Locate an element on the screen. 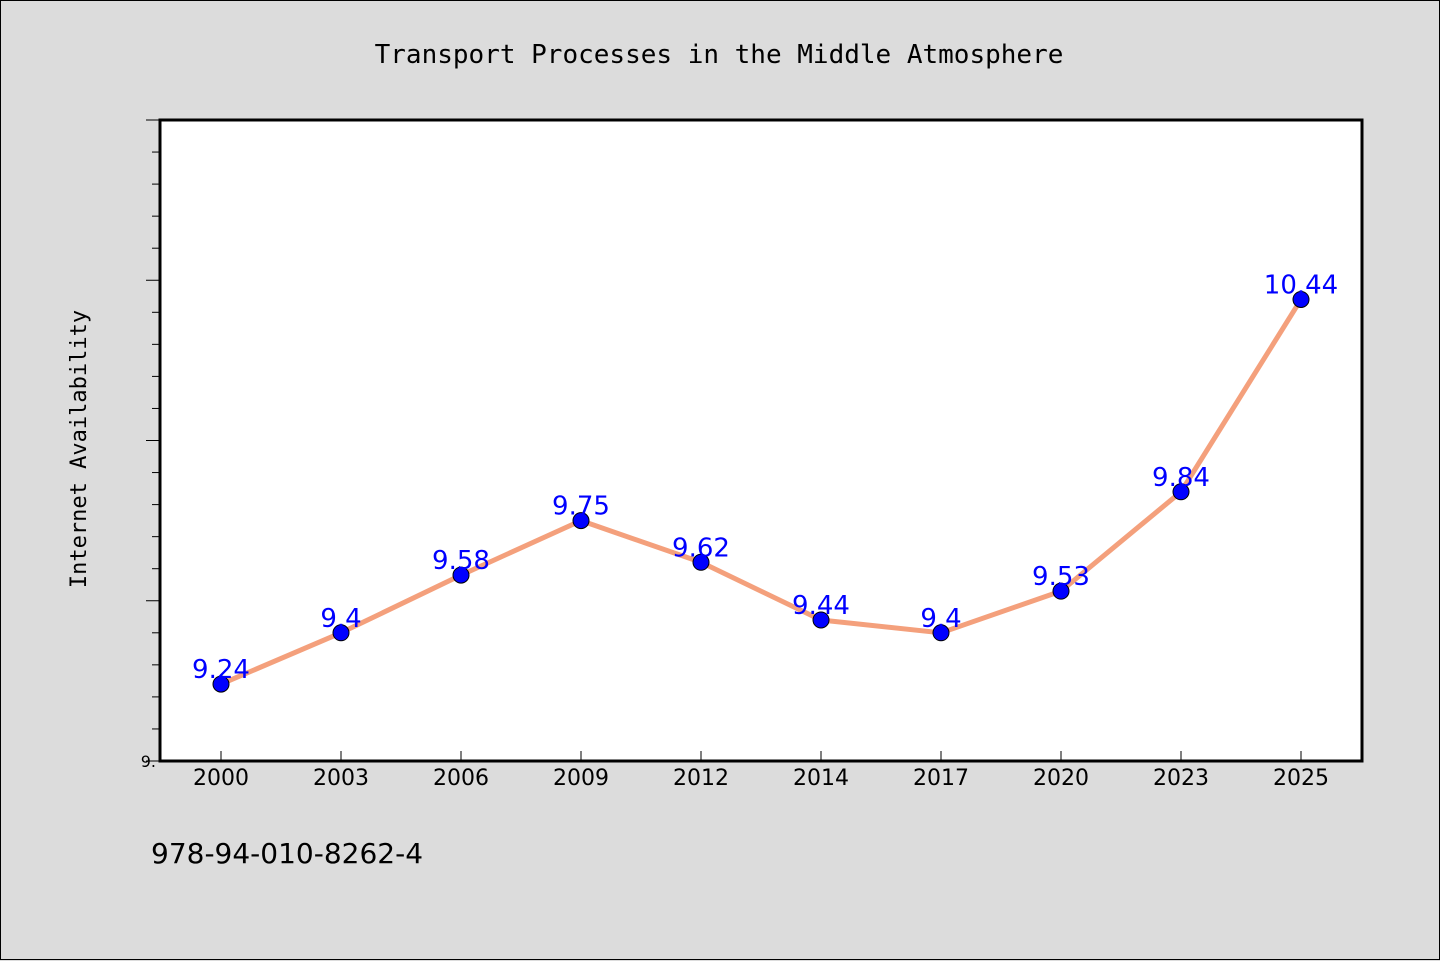 This screenshot has width=1440, height=961. data-label: 9.75 is located at coordinates (581, 507).